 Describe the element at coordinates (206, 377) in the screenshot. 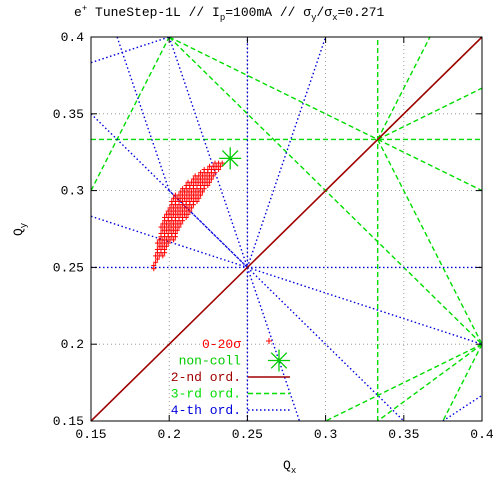

I see `legend-label: 2-nd ord.` at that location.